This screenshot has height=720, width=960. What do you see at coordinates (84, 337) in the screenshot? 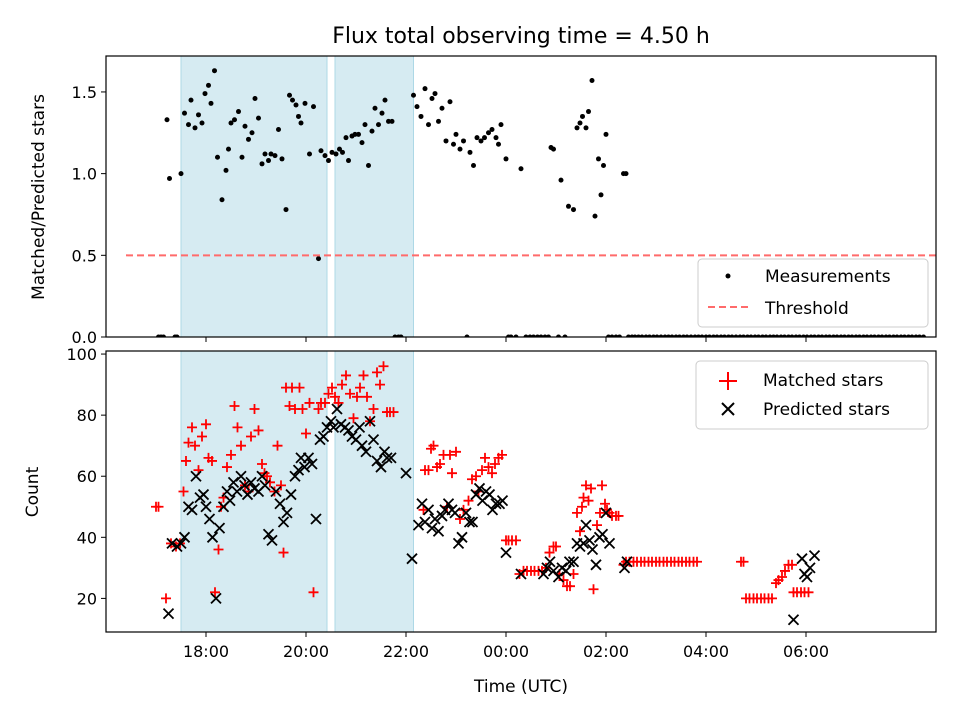
I see `top-y-tick-label: 0.0` at bounding box center [84, 337].